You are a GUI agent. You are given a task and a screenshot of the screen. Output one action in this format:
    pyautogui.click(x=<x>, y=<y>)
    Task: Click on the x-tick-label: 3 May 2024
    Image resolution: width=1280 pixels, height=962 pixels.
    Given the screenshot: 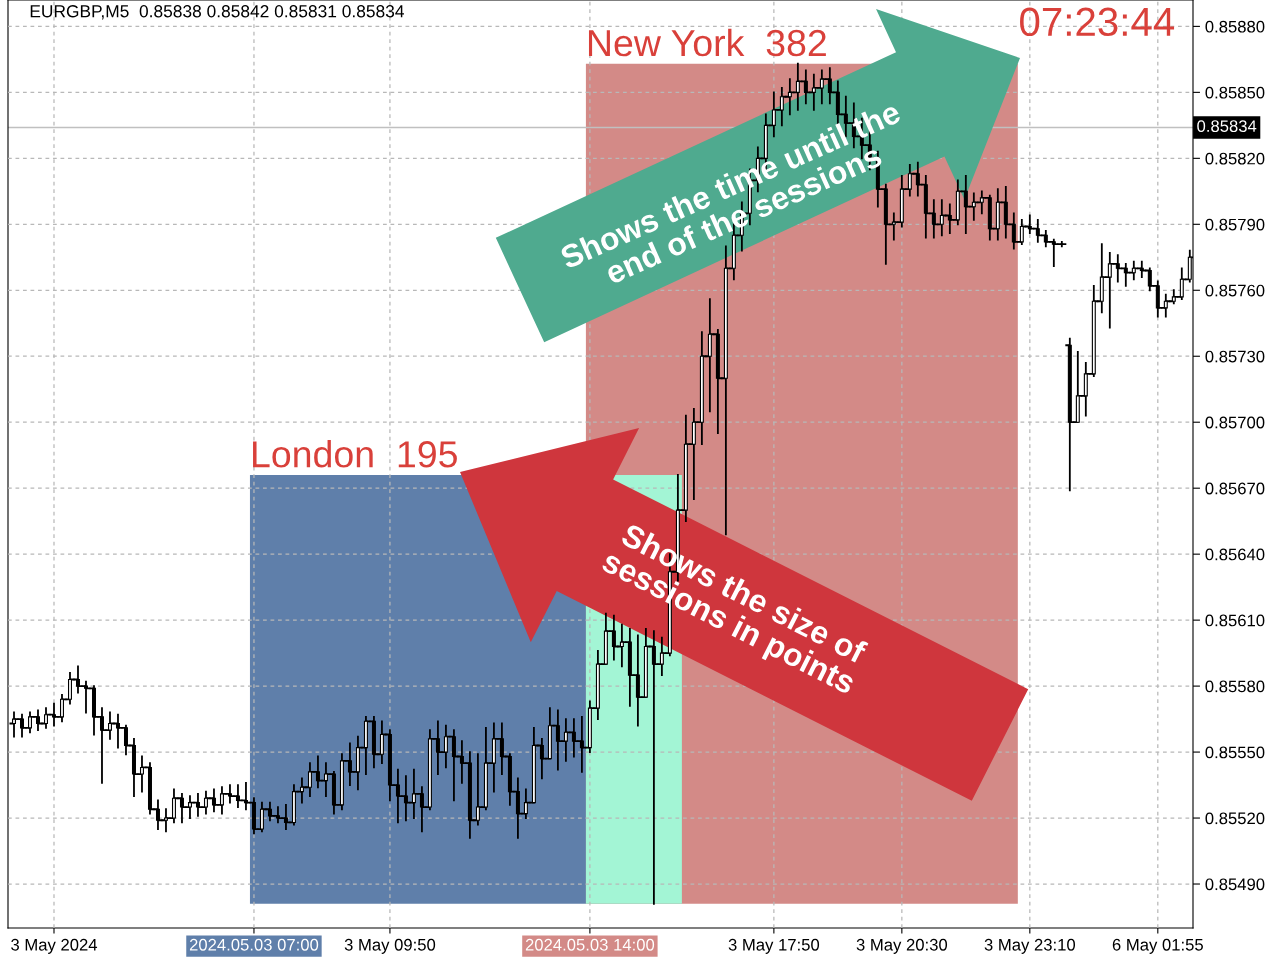 What is the action you would take?
    pyautogui.click(x=54, y=946)
    